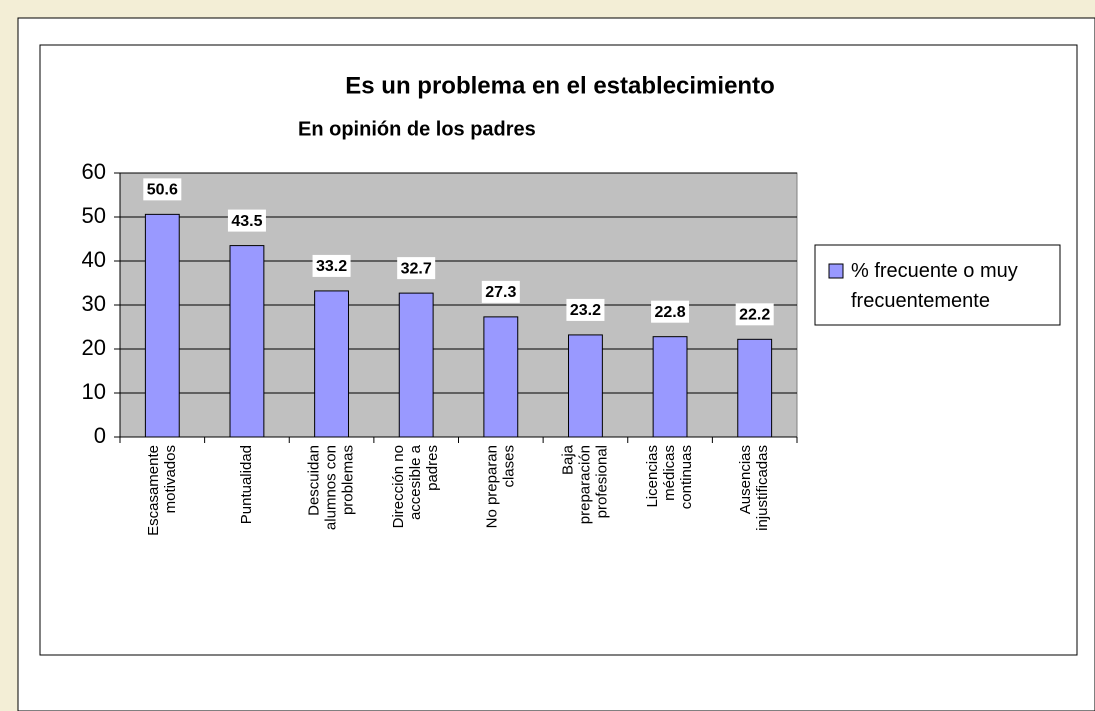  I want to click on legend-swatch, so click(836, 271).